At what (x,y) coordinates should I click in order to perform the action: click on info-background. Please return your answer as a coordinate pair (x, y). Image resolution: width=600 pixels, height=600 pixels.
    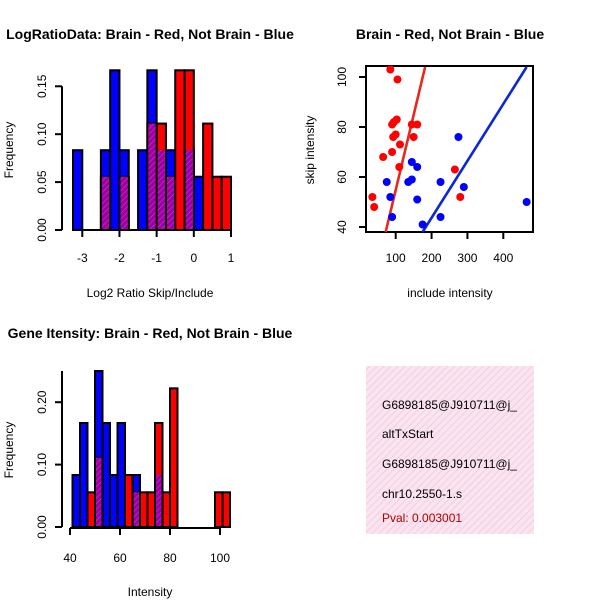
    Looking at the image, I should click on (450, 450).